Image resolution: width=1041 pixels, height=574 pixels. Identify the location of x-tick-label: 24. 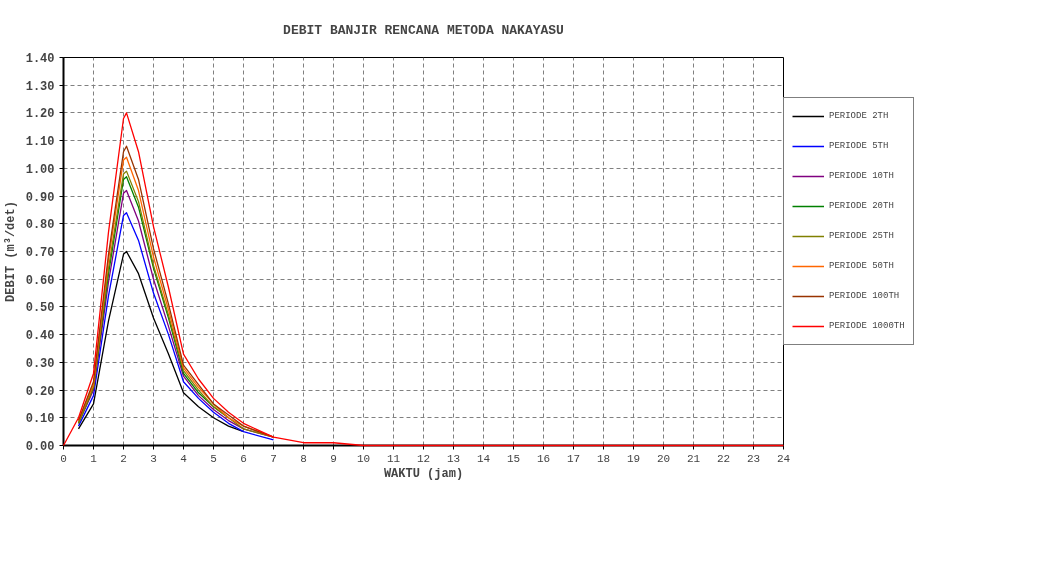
(783, 458).